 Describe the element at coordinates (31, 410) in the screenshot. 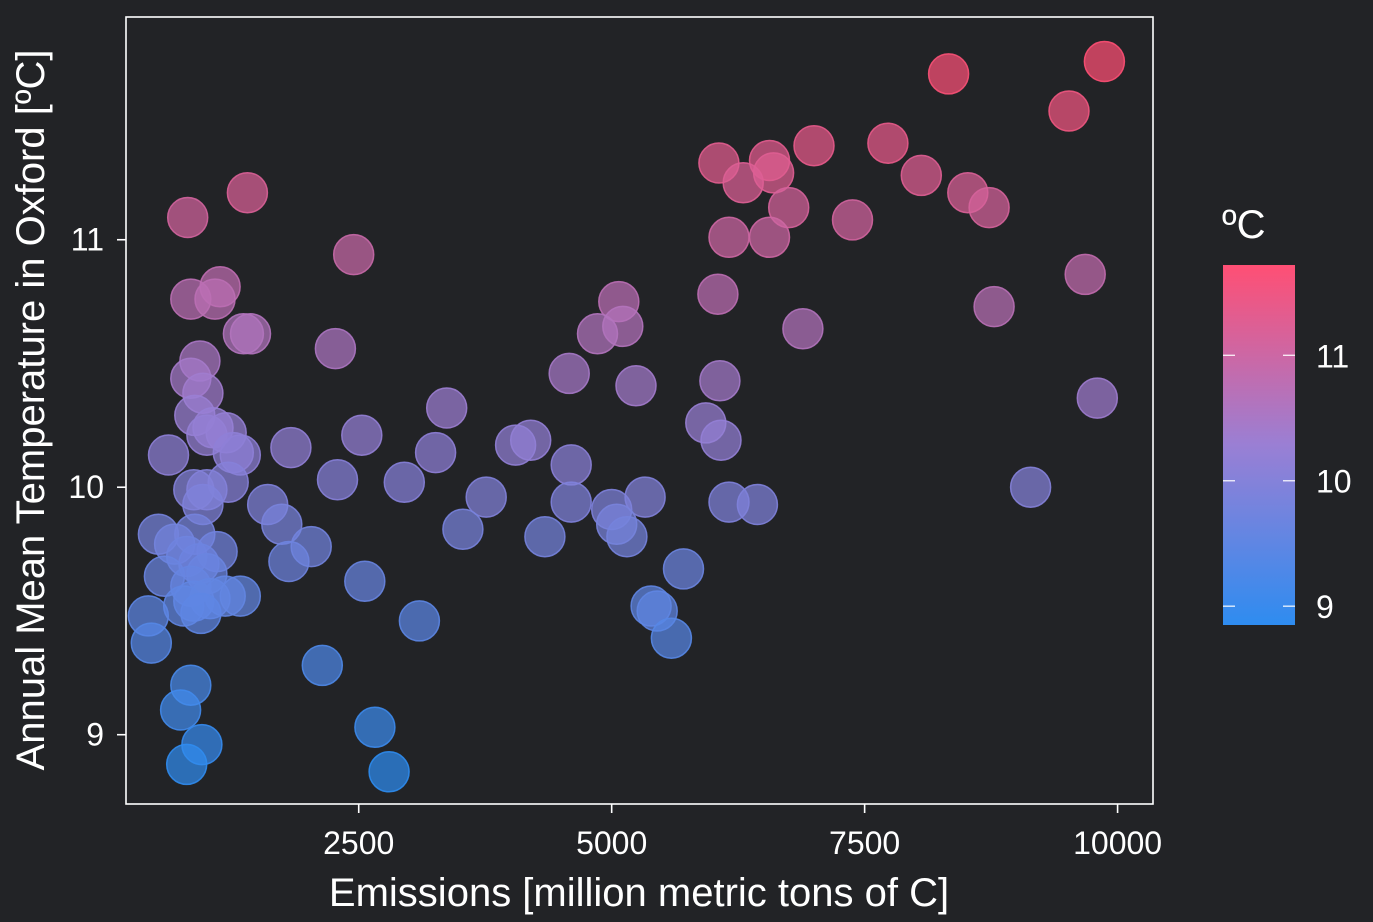

I see `y-axis-label: Annual Mean Temperature in Oxford [ºC]` at that location.